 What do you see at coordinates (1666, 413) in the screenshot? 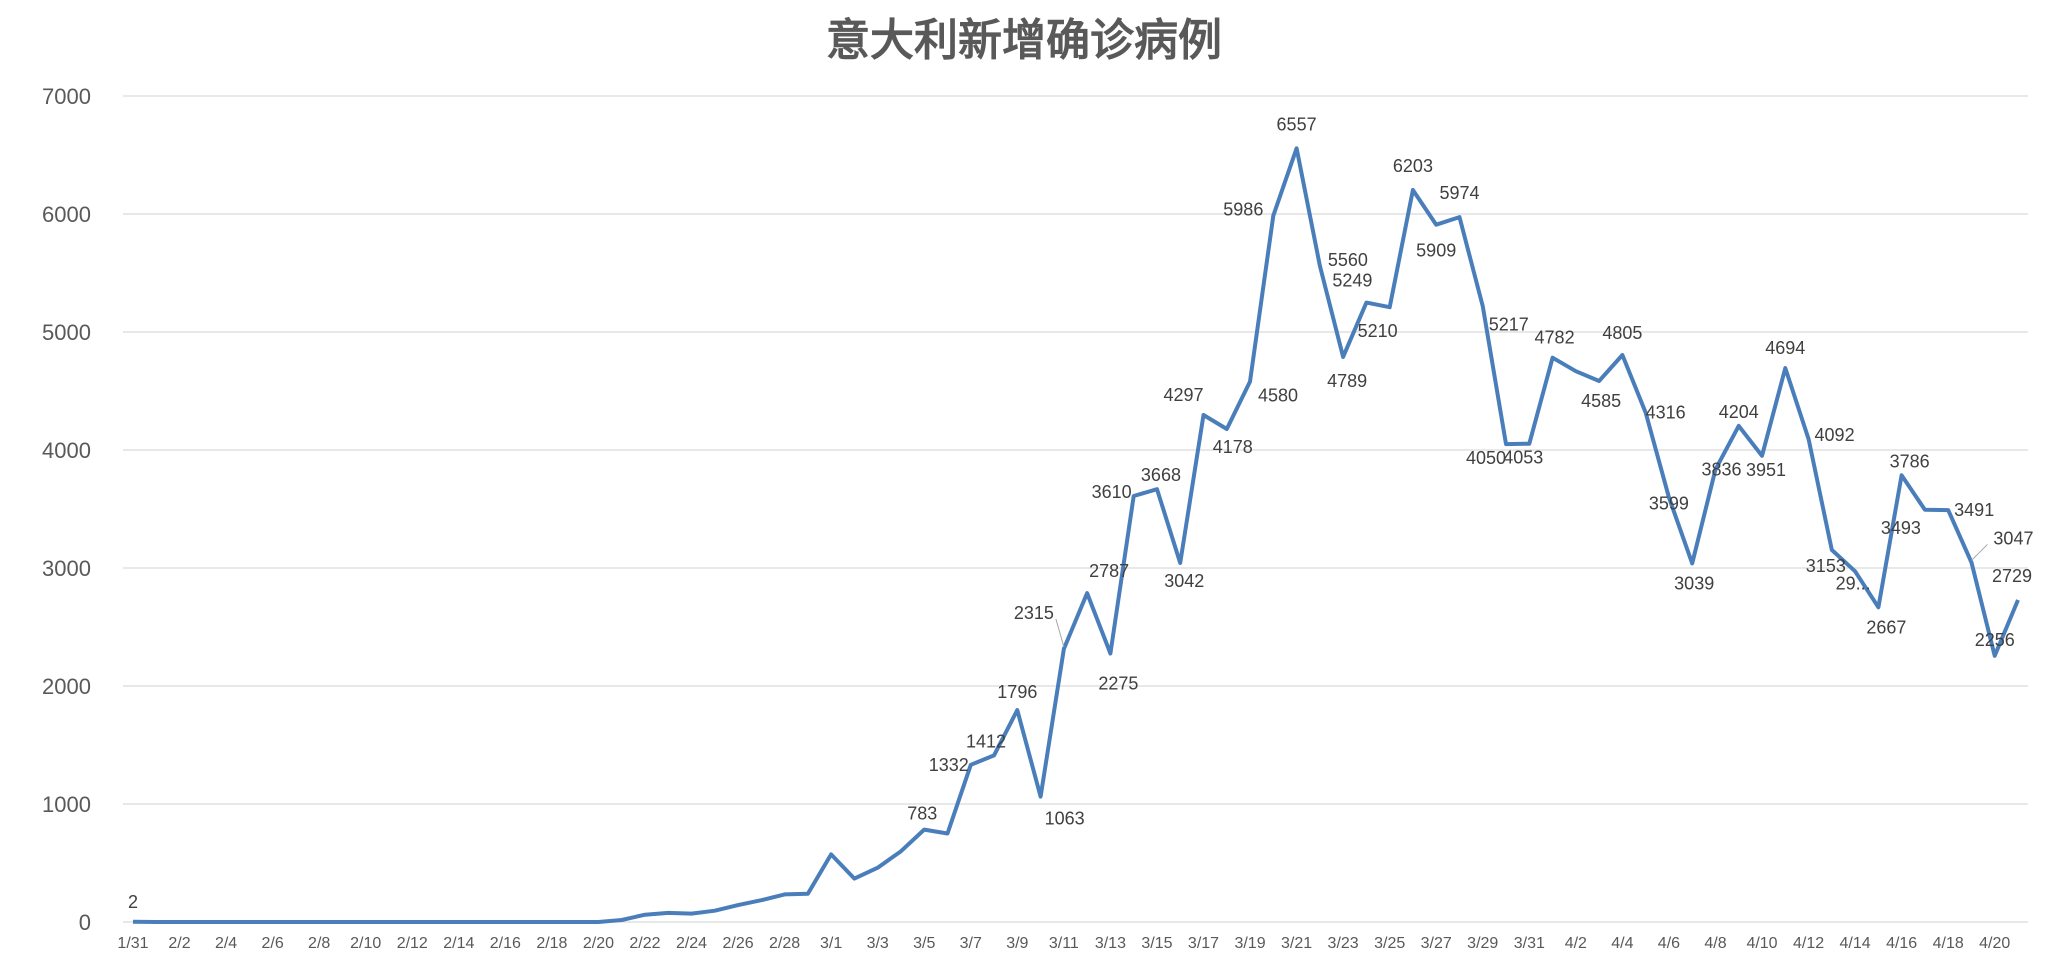
I see `data-label: 4316` at bounding box center [1666, 413].